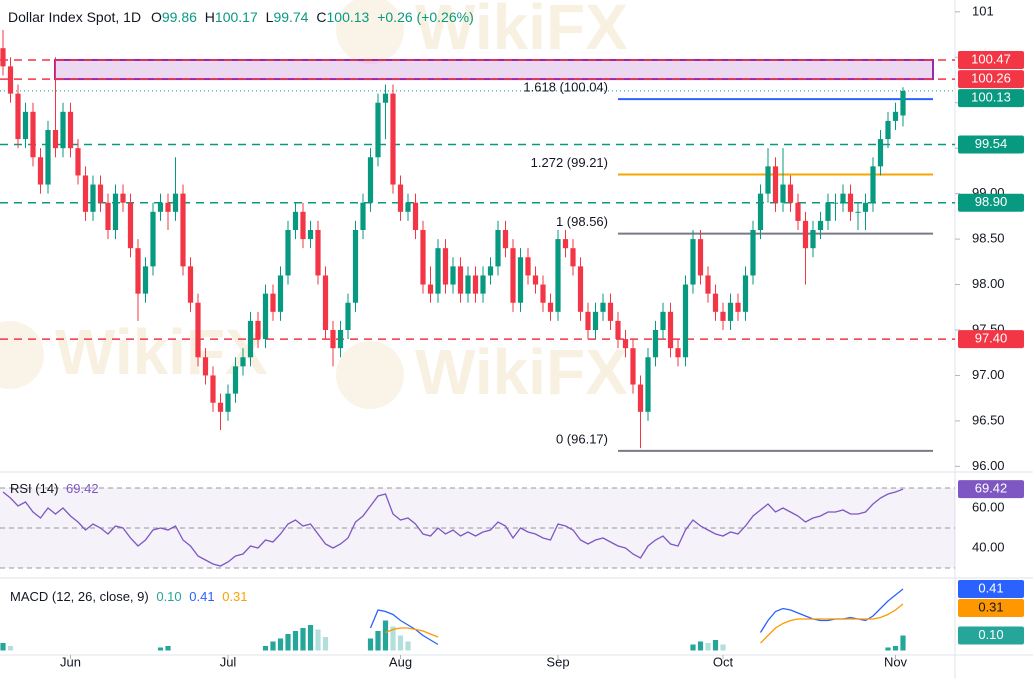  What do you see at coordinates (644, 623) in the screenshot?
I see `signal-line` at bounding box center [644, 623].